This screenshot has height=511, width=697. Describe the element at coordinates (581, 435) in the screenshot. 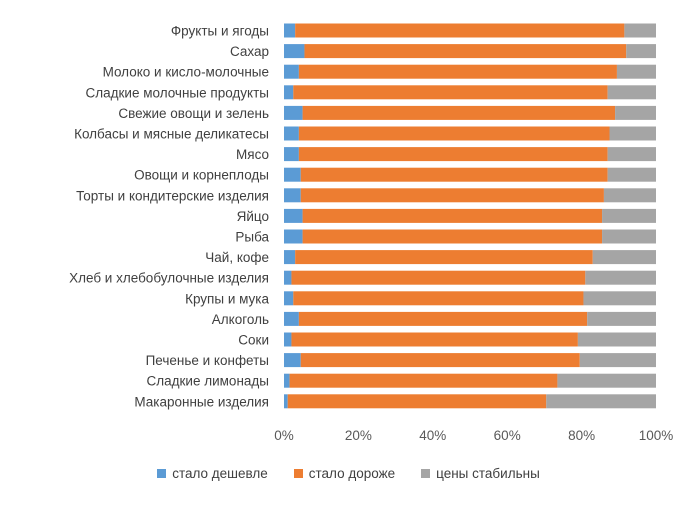

I see `x-tick-label-4: 80%` at that location.